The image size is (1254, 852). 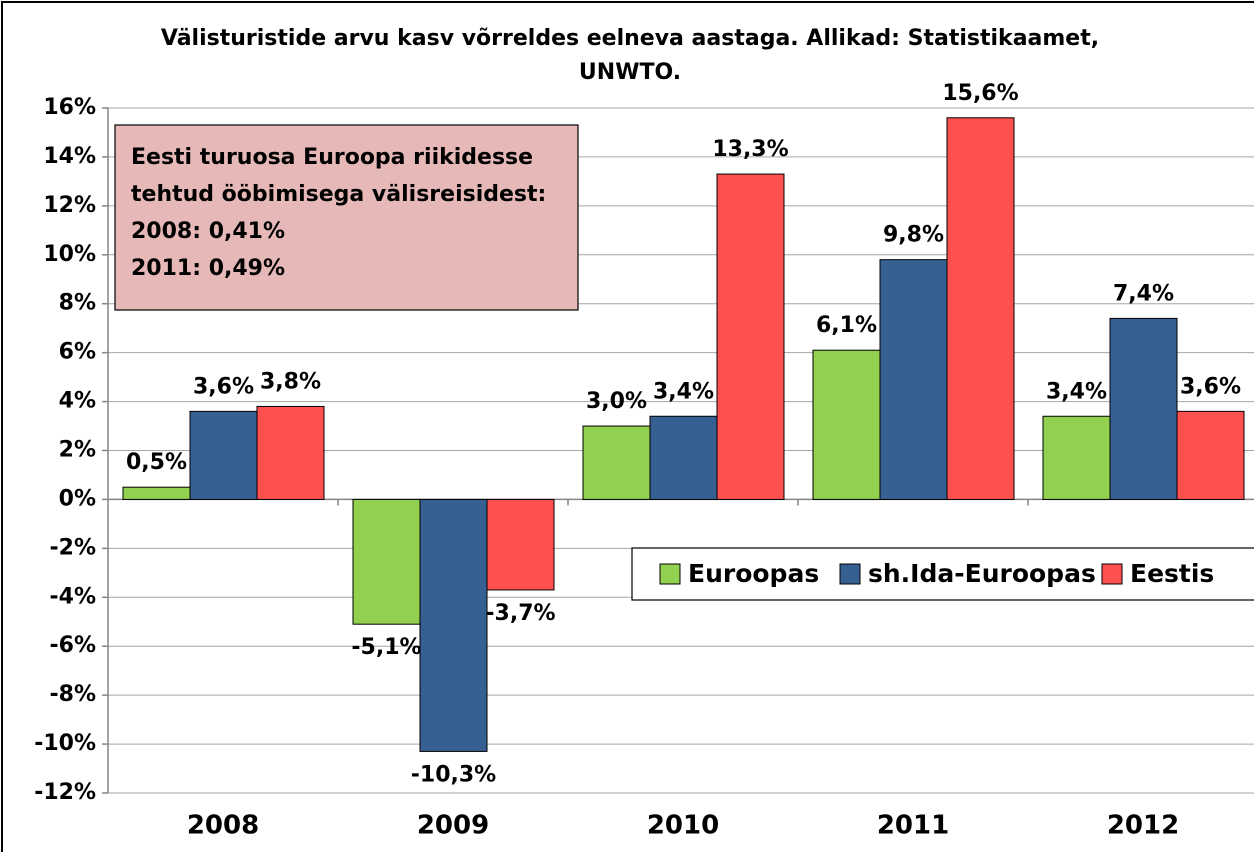 What do you see at coordinates (208, 268) in the screenshot?
I see `annotation-text: 2011: 0,49%` at bounding box center [208, 268].